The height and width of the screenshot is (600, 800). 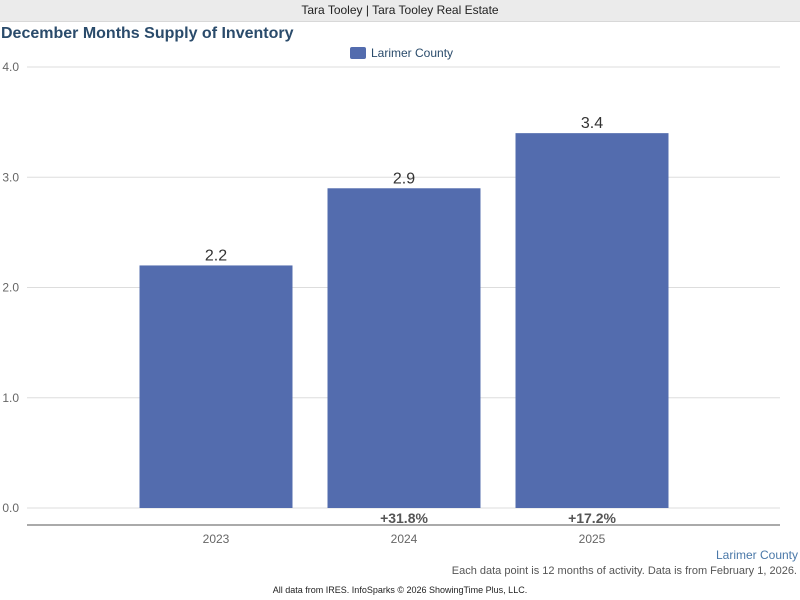 I want to click on y-tick-label: 1.0, so click(x=10, y=398).